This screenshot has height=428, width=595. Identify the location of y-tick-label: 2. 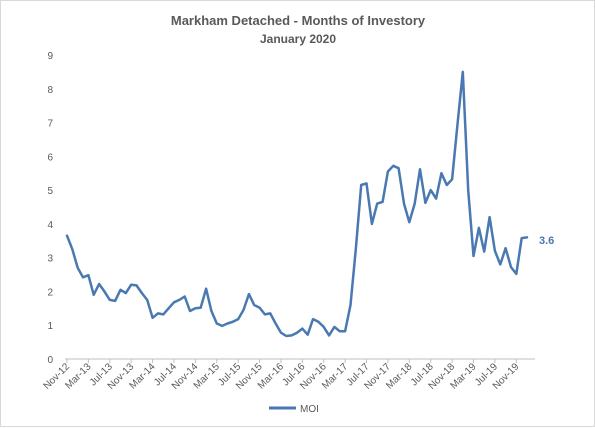
(50, 292).